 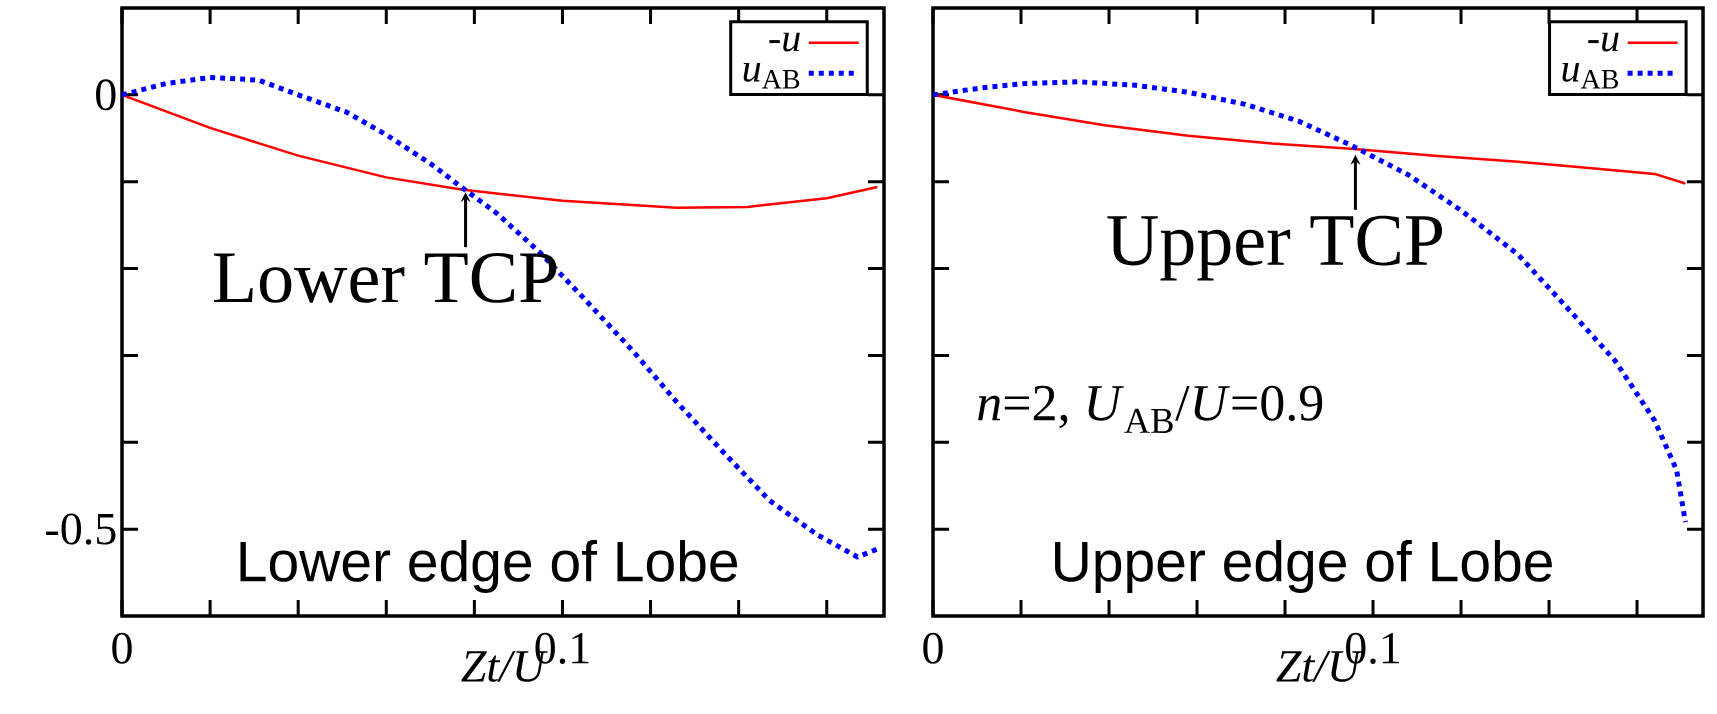 I want to click on annotation: Upper edge of Lobe, so click(x=1303, y=566).